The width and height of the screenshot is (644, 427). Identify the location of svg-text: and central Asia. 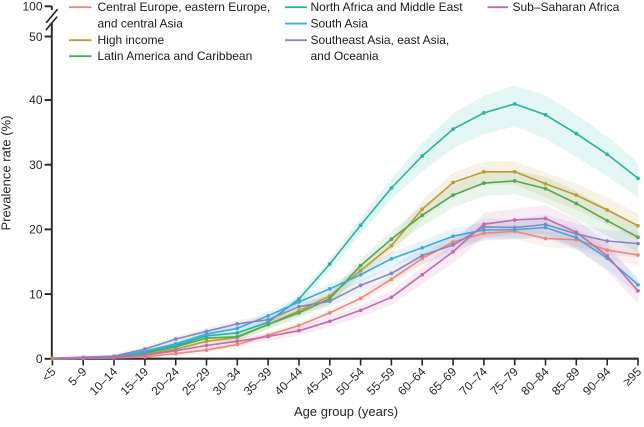
(141, 24).